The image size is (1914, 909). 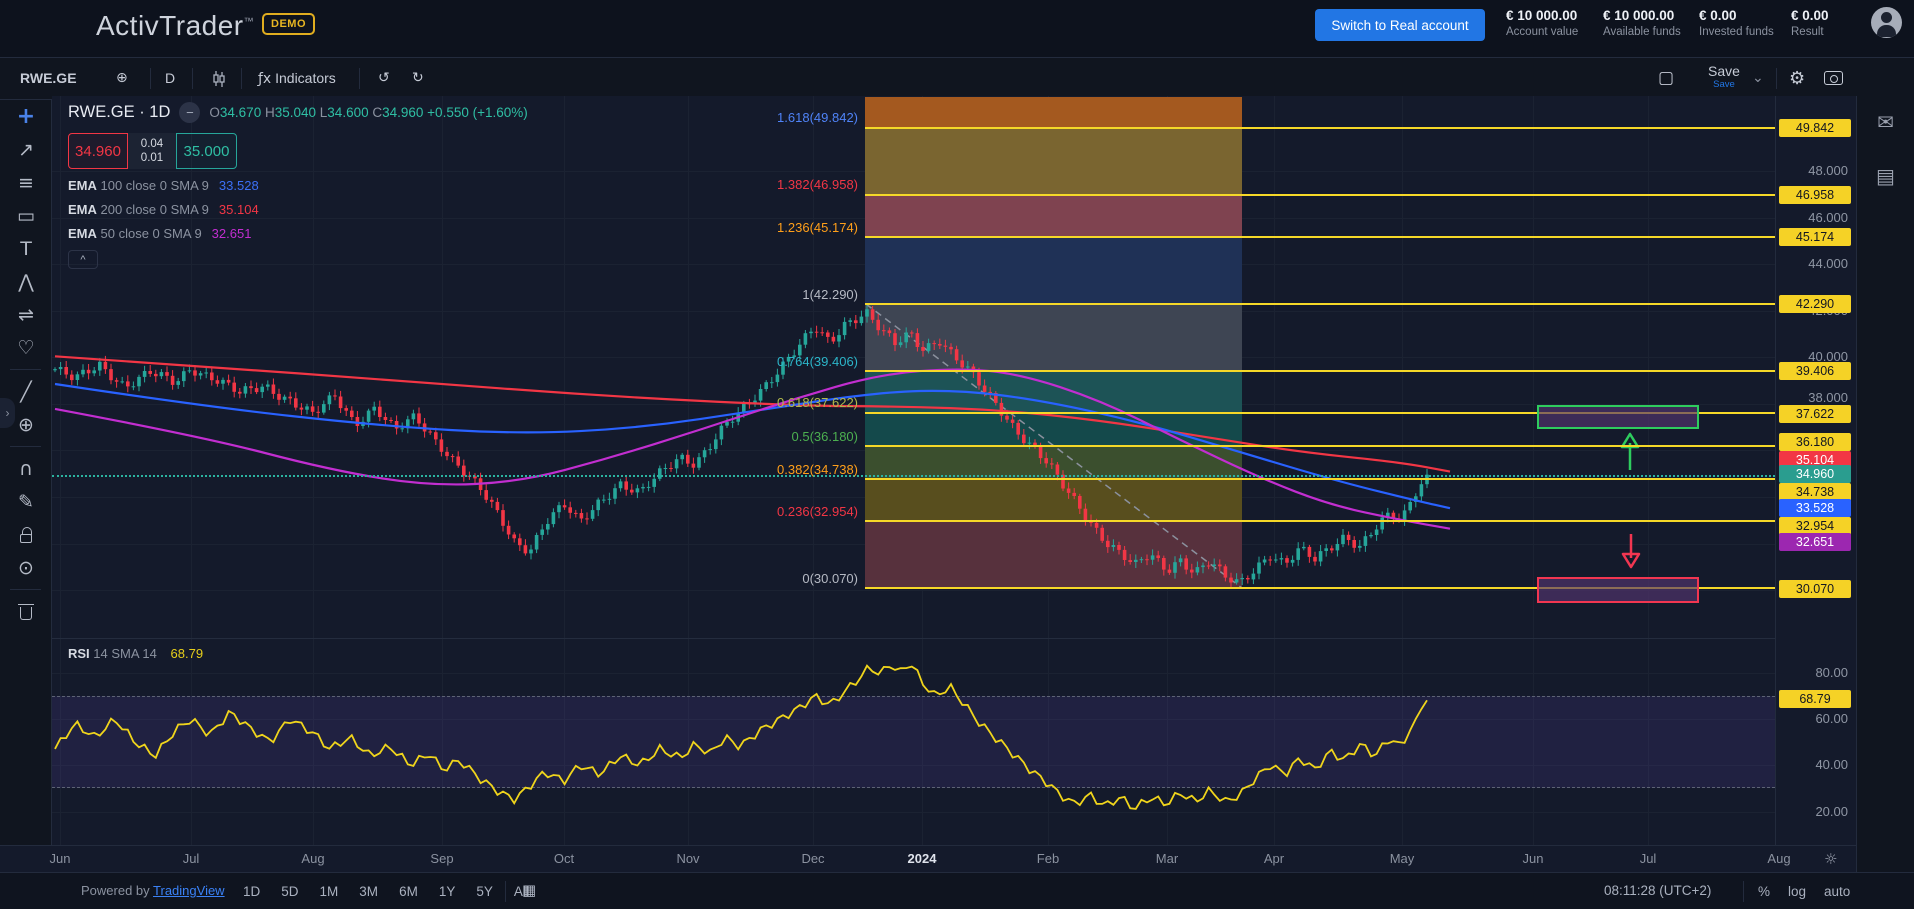 I want to click on ema50-line, so click(x=752, y=449).